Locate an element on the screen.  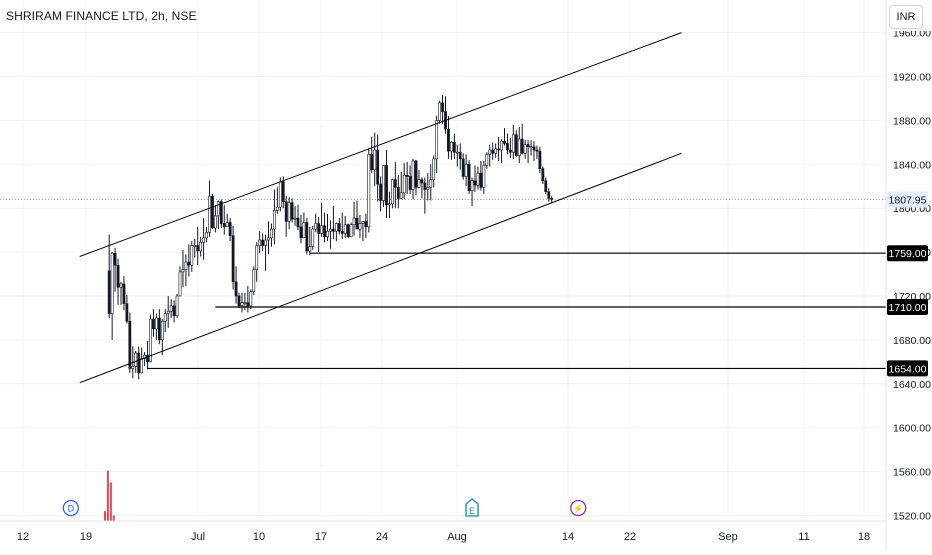
split-marker: ⚡ is located at coordinates (578, 508).